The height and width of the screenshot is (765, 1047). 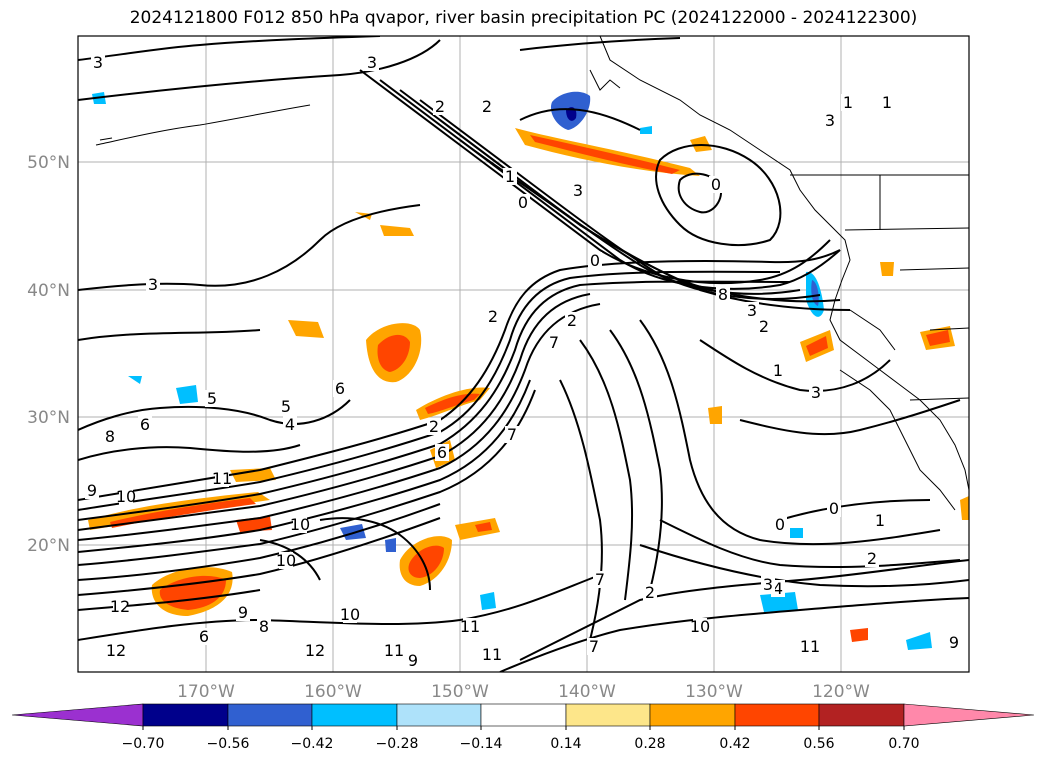 I want to click on lat-label: 40°N, so click(x=48, y=291).